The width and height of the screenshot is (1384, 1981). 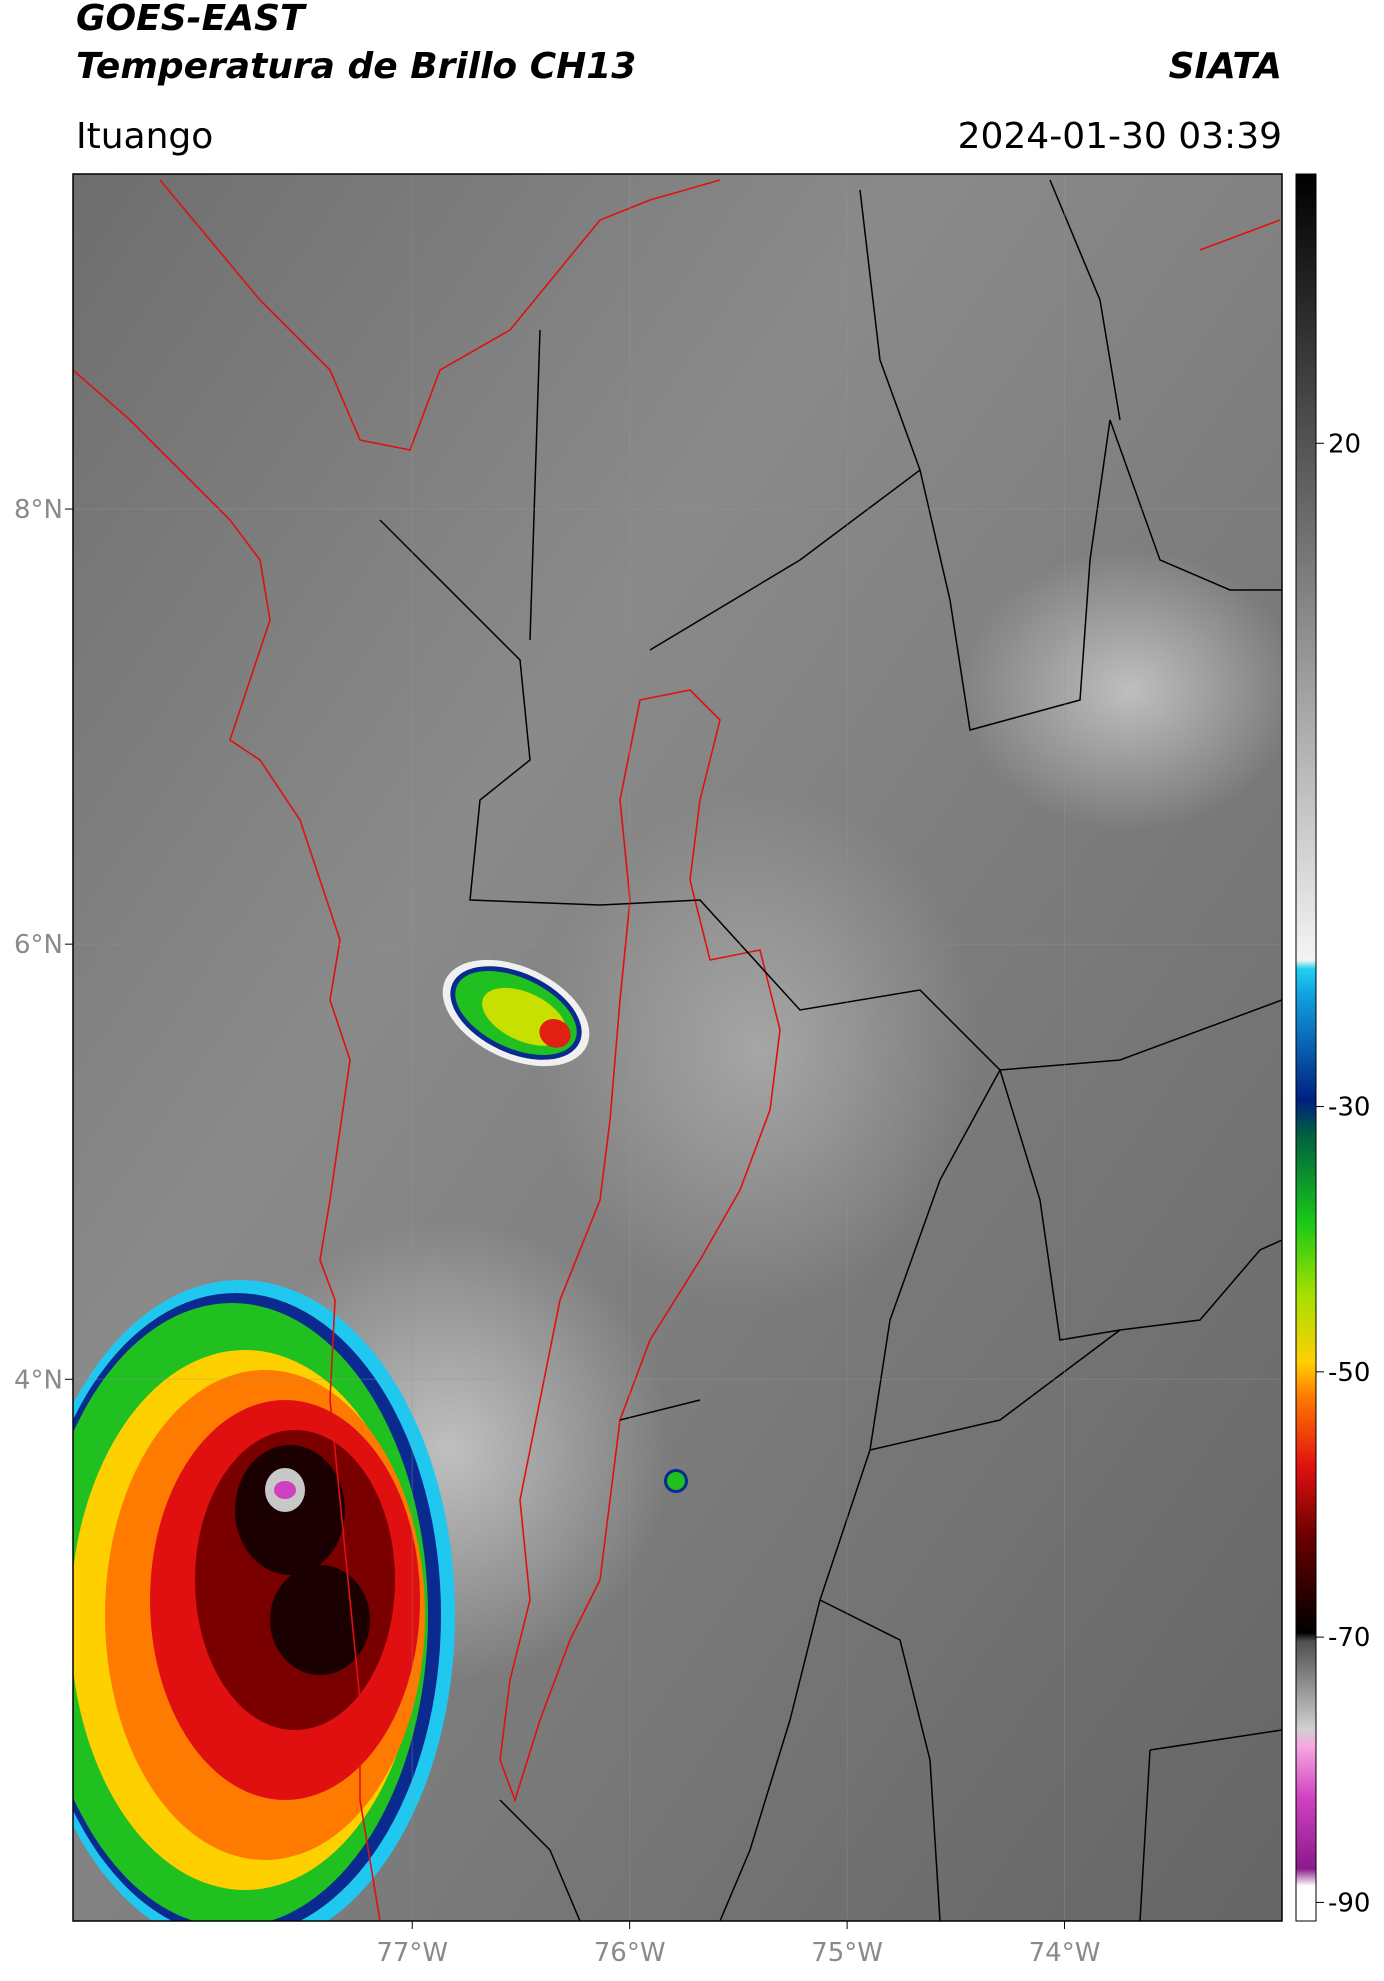 What do you see at coordinates (38, 1380) in the screenshot?
I see `y-tick-label: 4°N` at bounding box center [38, 1380].